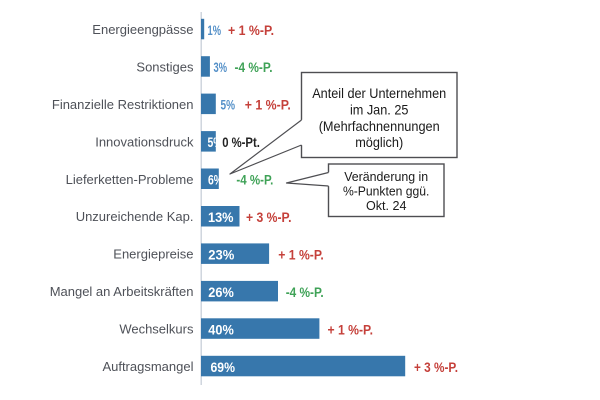 The image size is (600, 400). What do you see at coordinates (215, 30) in the screenshot?
I see `svg-text: 1%` at bounding box center [215, 30].